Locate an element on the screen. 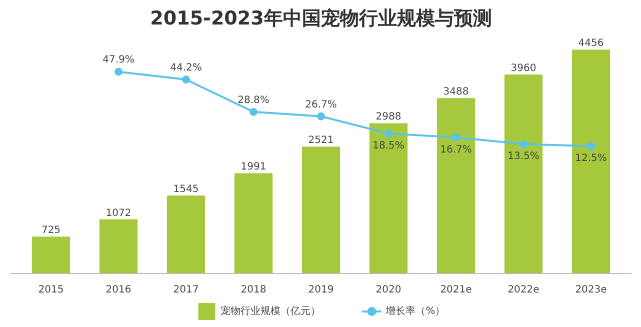 This screenshot has height=327, width=641. data-label: 47.9% is located at coordinates (118, 60).